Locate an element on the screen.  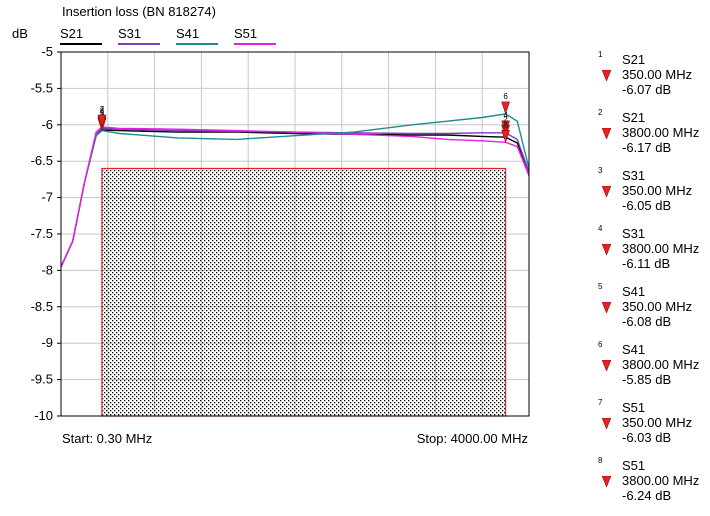
marker-value: -6.07 dB is located at coordinates (647, 89).